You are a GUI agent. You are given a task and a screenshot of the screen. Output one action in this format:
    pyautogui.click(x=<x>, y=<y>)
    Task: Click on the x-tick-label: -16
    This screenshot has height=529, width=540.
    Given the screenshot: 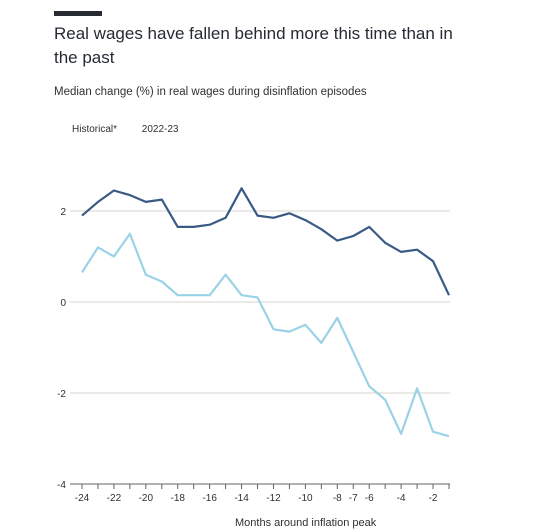 What is the action you would take?
    pyautogui.click(x=209, y=498)
    